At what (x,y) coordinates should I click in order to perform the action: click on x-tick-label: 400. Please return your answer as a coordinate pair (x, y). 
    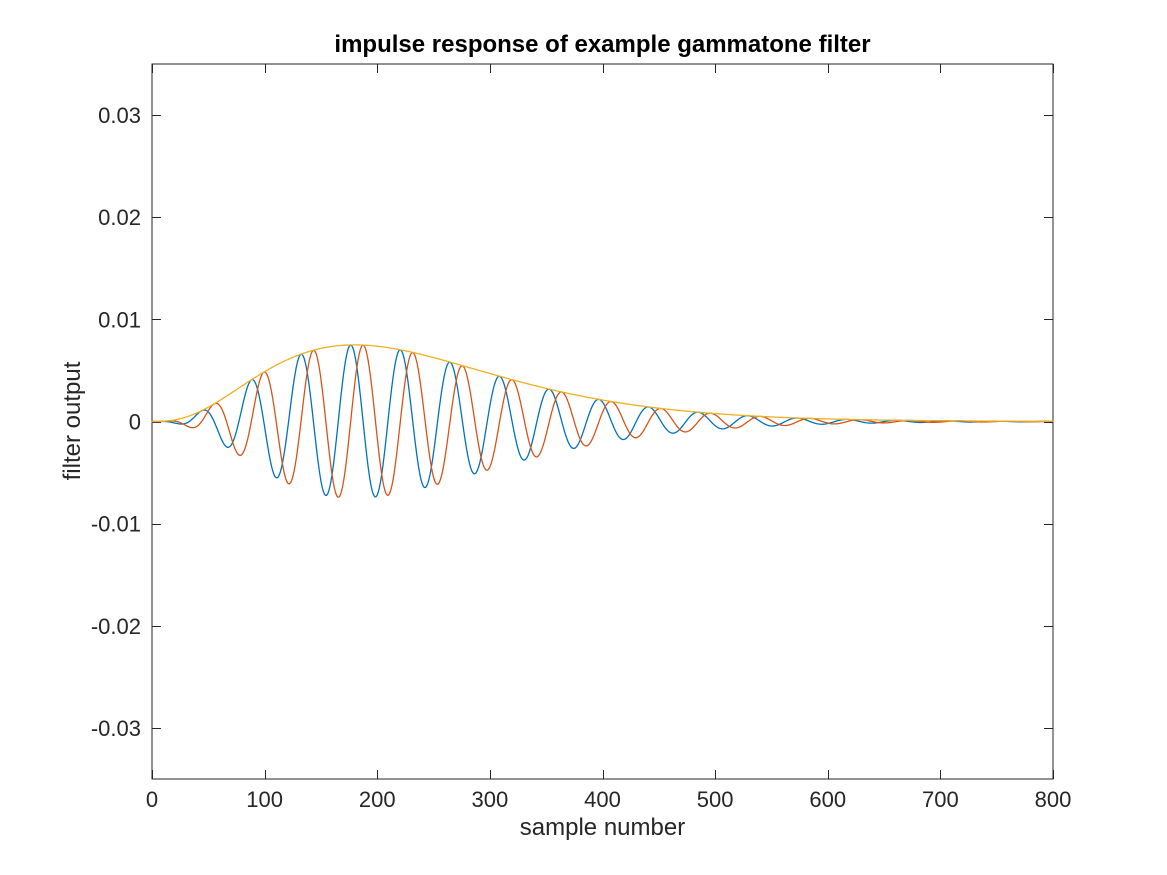
    Looking at the image, I should click on (602, 799).